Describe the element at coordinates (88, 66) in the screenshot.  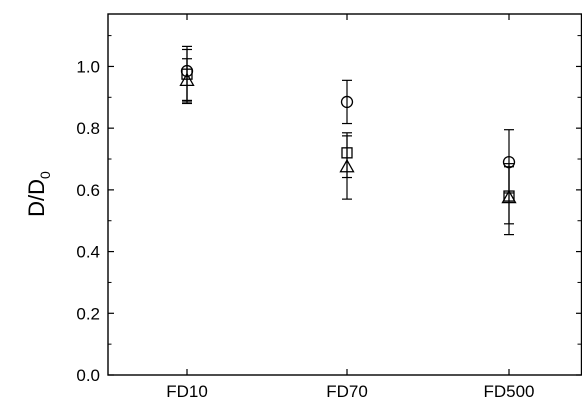
I see `y-tick-label: 1.0` at that location.